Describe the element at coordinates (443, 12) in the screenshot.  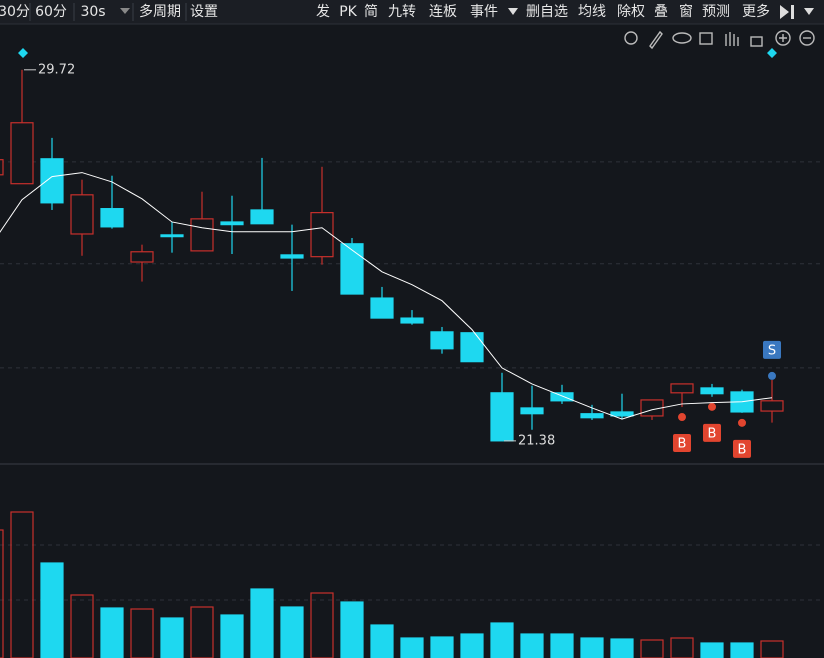
I see `toolbar-button: 连板` at that location.